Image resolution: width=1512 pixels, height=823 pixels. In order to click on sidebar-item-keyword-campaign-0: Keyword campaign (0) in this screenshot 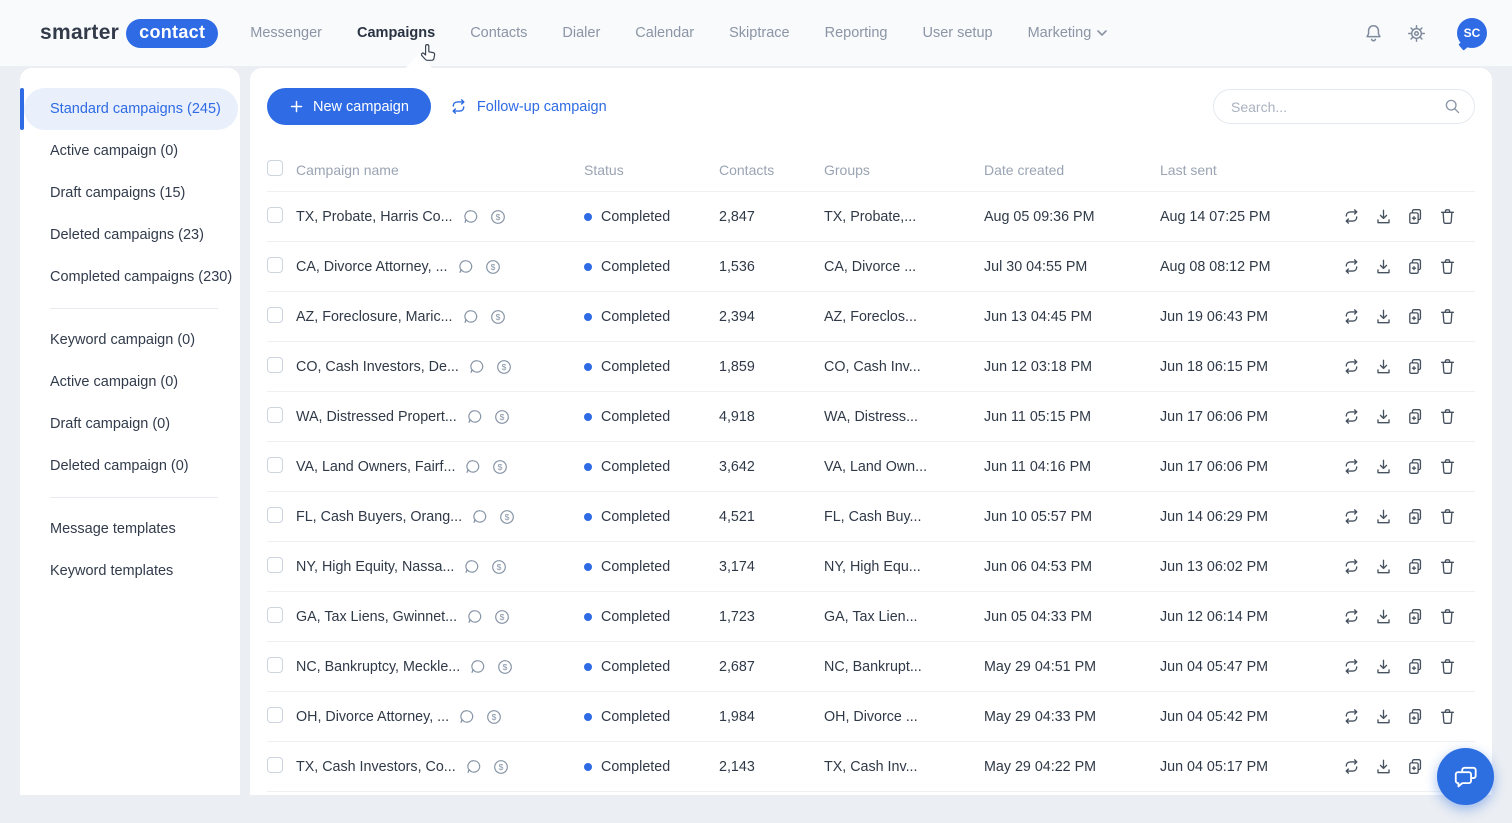, I will do `click(131, 340)`.